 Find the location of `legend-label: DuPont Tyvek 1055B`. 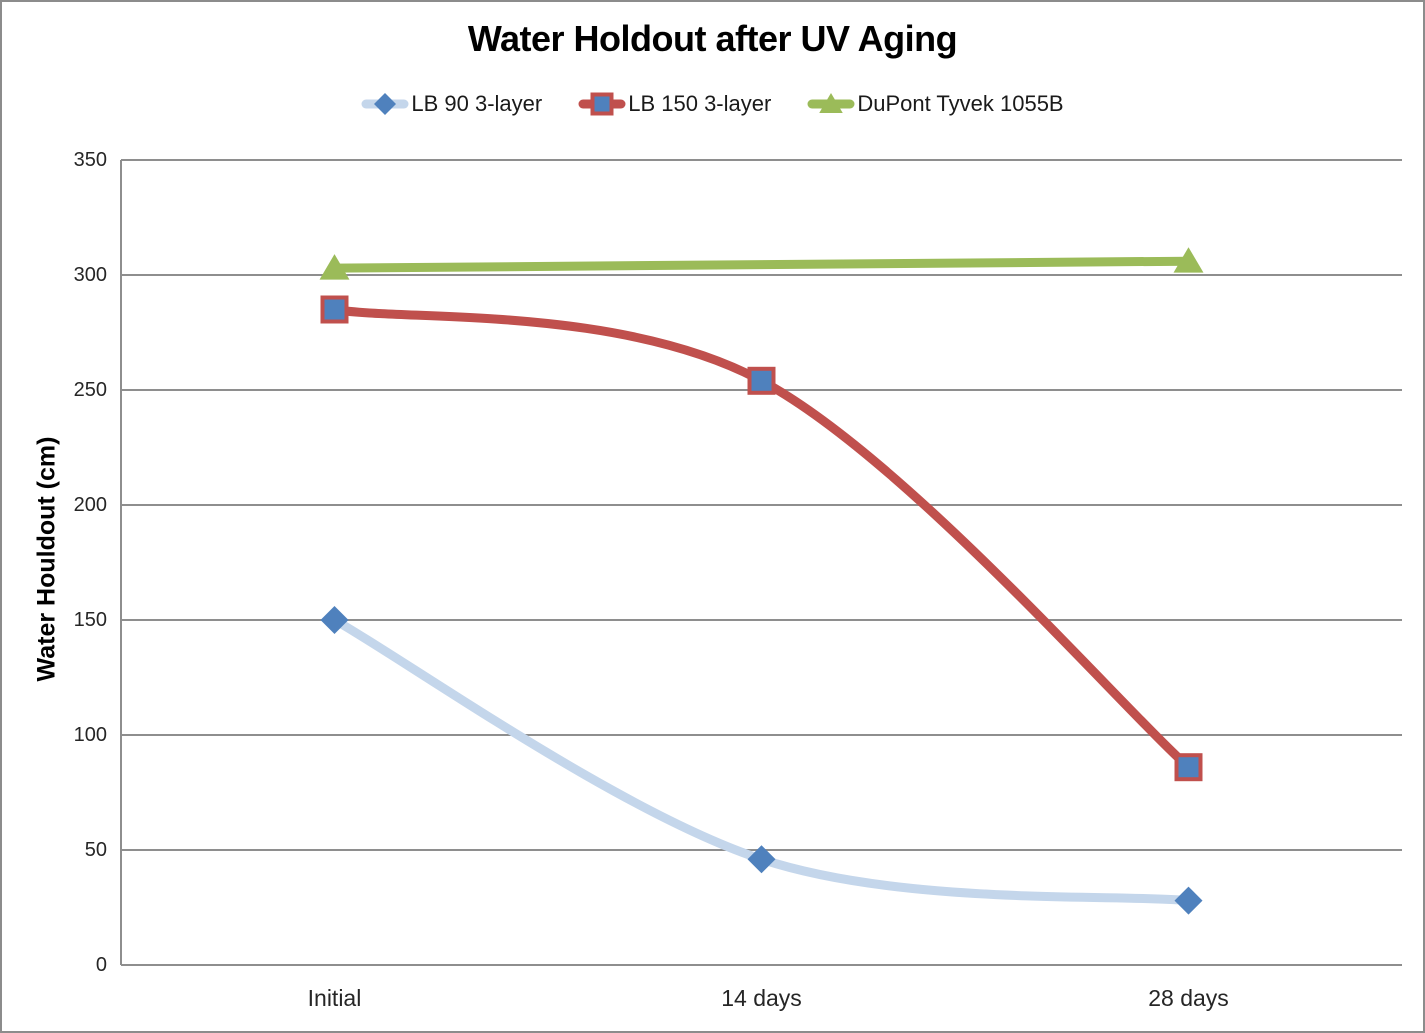

legend-label: DuPont Tyvek 1055B is located at coordinates (960, 103).